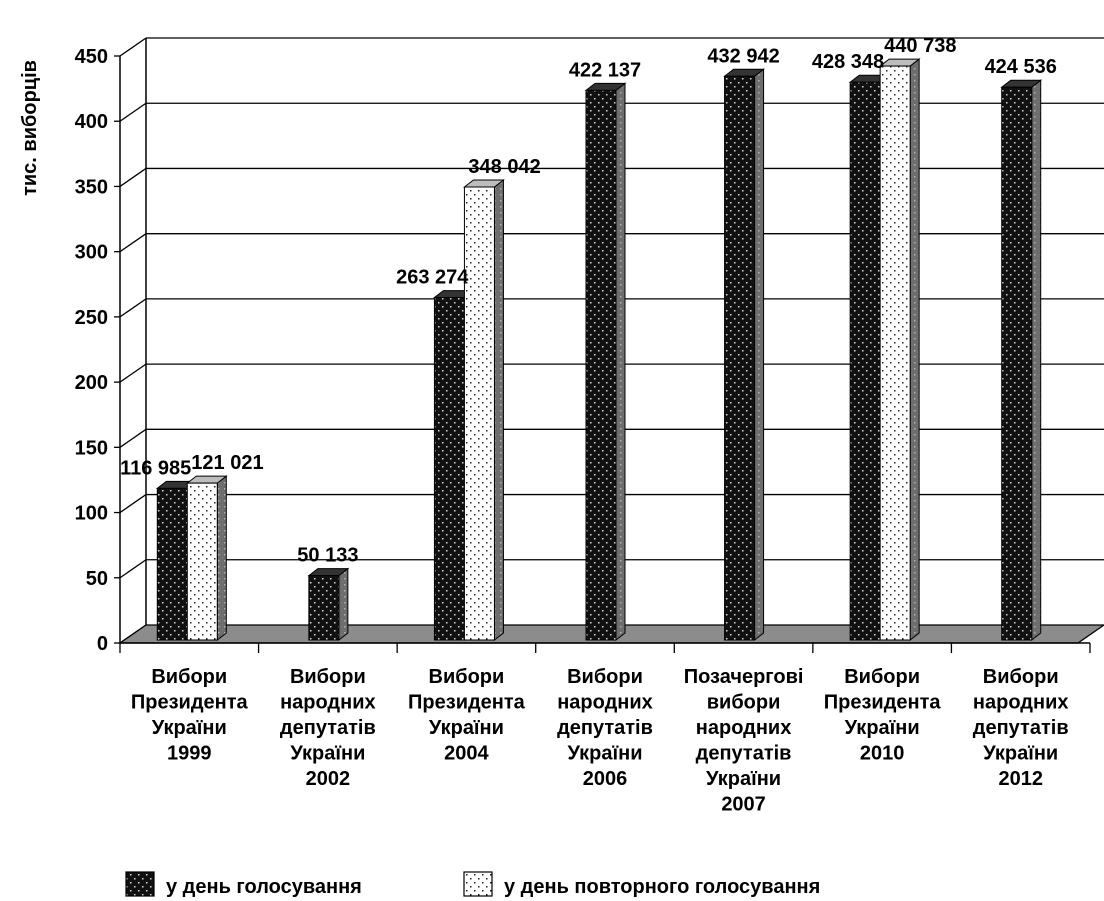 The height and width of the screenshot is (901, 1104). What do you see at coordinates (190, 715) in the screenshot?
I see `x-tick-label: Вибори Президента України 1999` at bounding box center [190, 715].